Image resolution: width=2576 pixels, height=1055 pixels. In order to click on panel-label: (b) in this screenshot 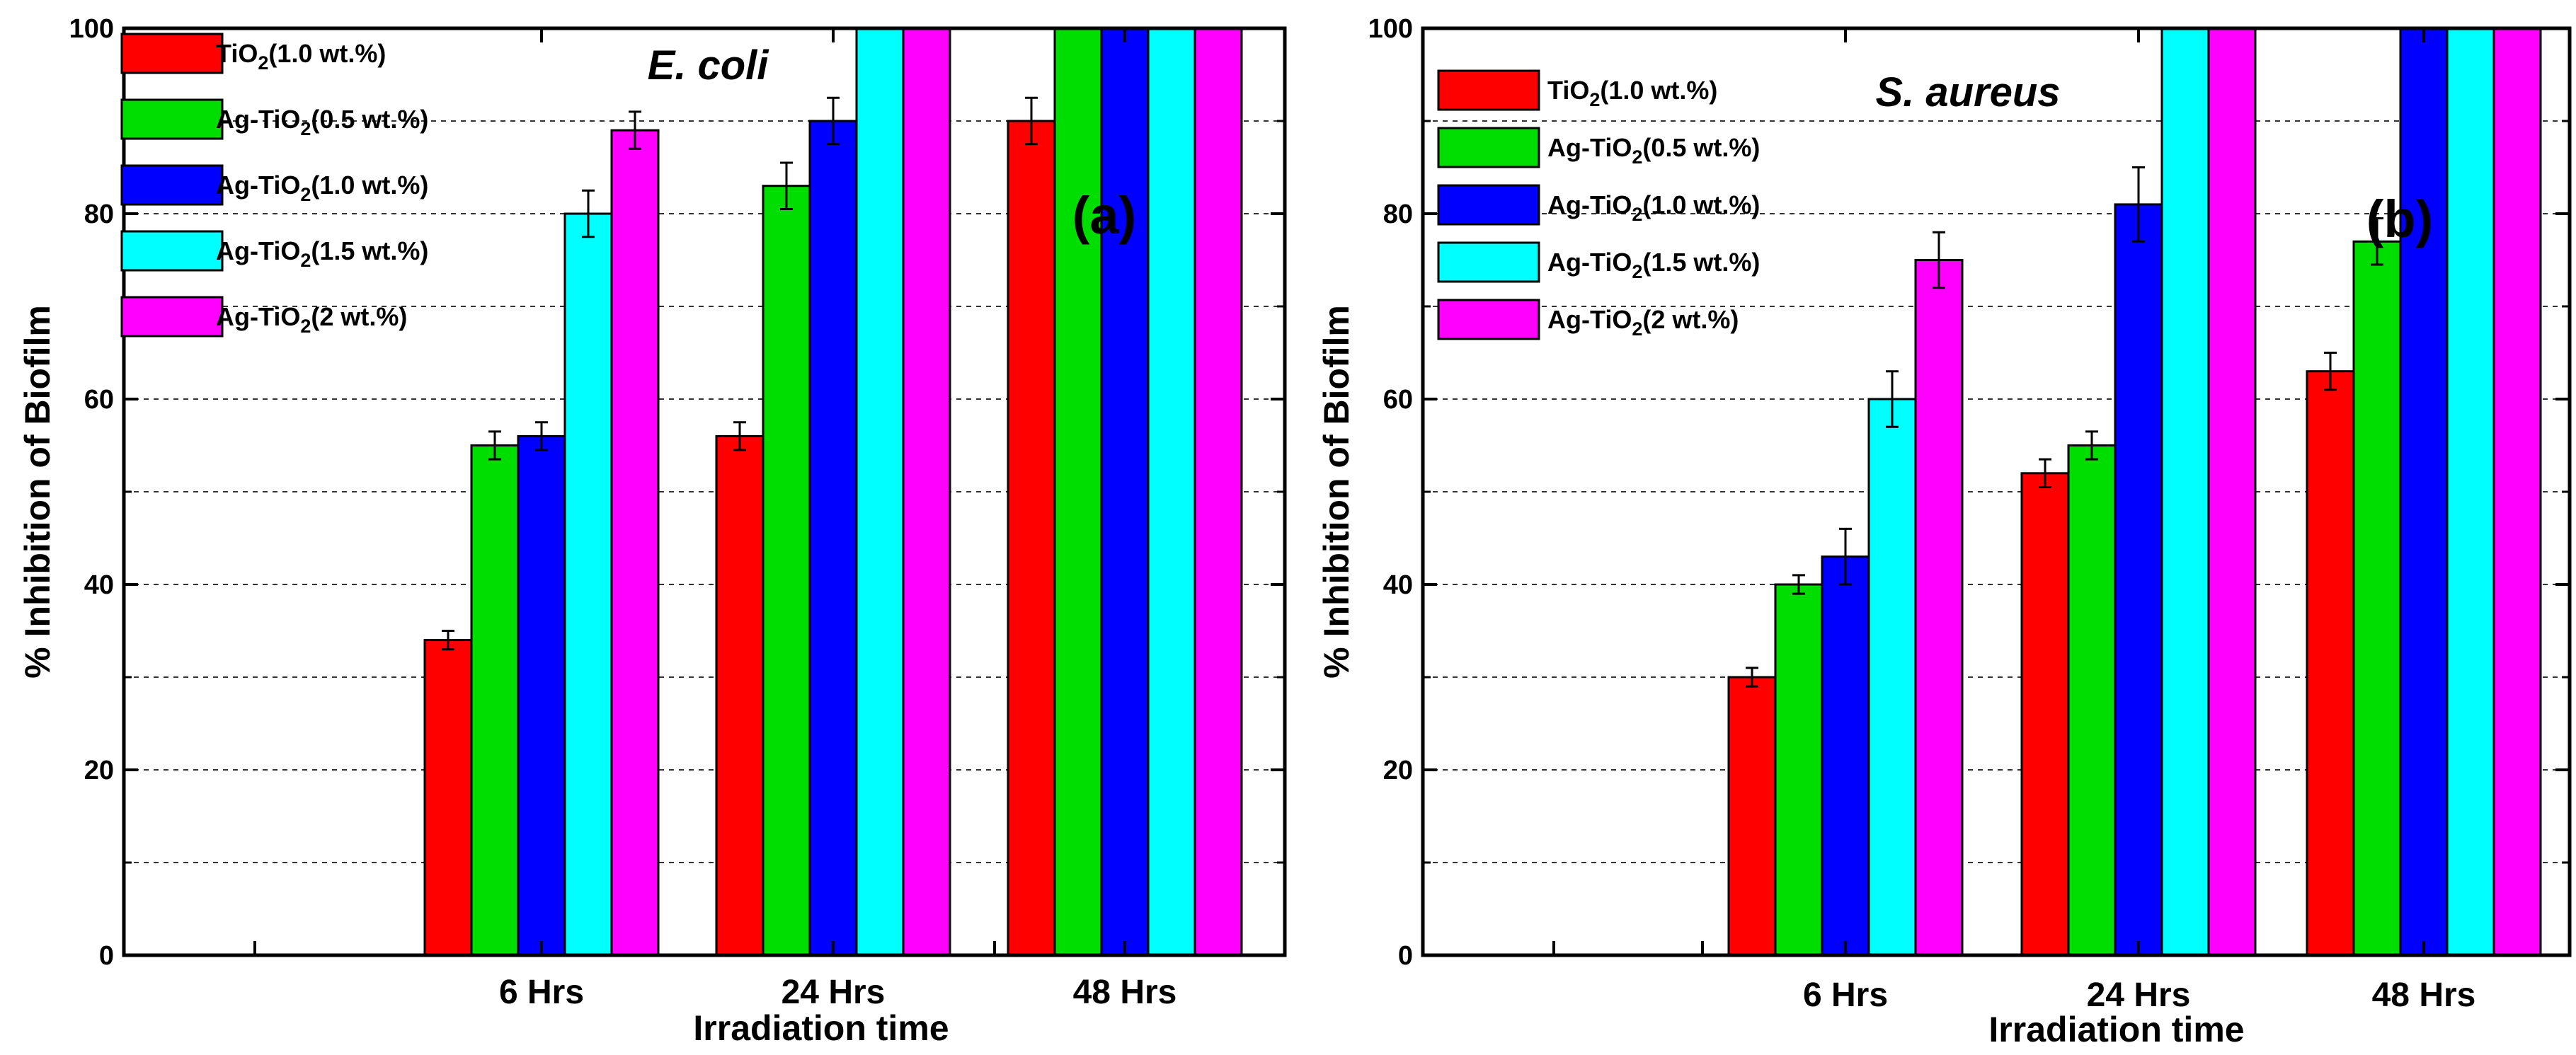, I will do `click(2400, 219)`.